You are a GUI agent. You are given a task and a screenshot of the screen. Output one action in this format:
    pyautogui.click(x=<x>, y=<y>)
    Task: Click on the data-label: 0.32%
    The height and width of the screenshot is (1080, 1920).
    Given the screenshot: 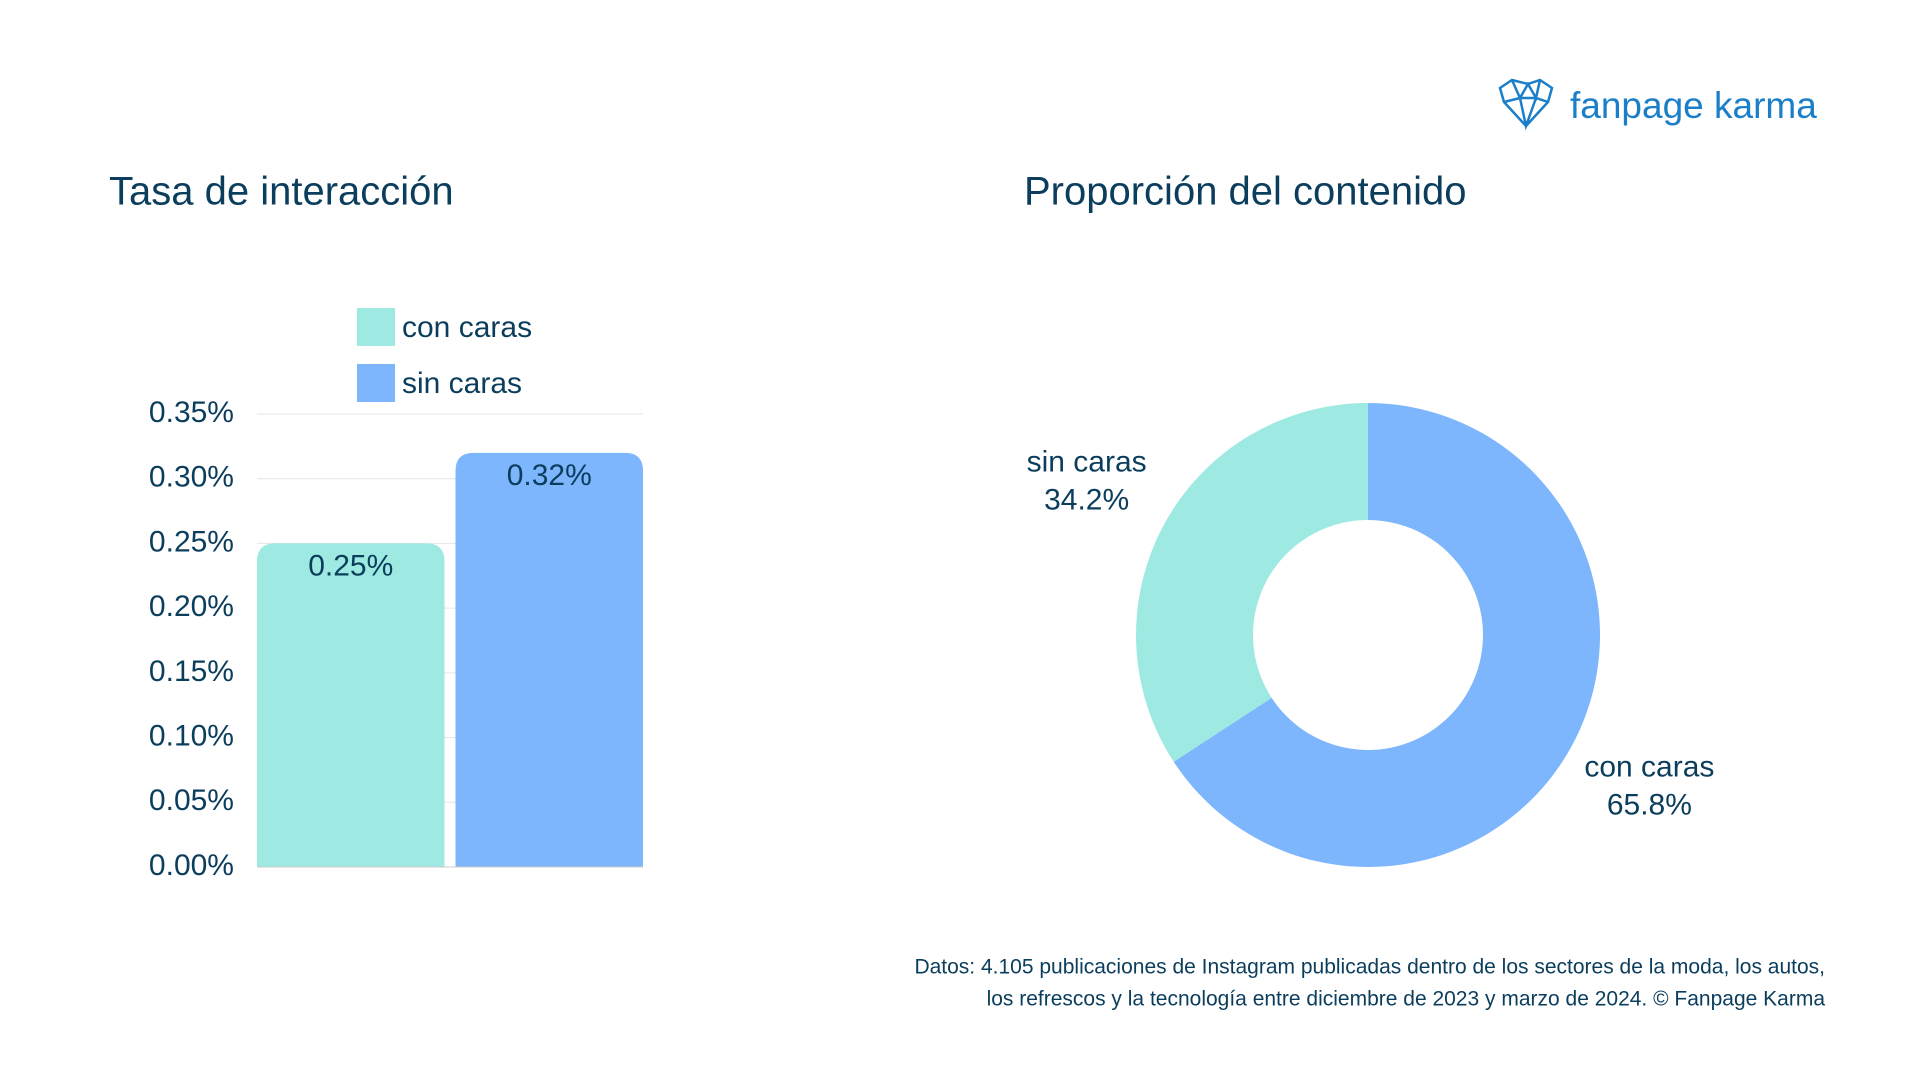 What is the action you would take?
    pyautogui.click(x=549, y=475)
    